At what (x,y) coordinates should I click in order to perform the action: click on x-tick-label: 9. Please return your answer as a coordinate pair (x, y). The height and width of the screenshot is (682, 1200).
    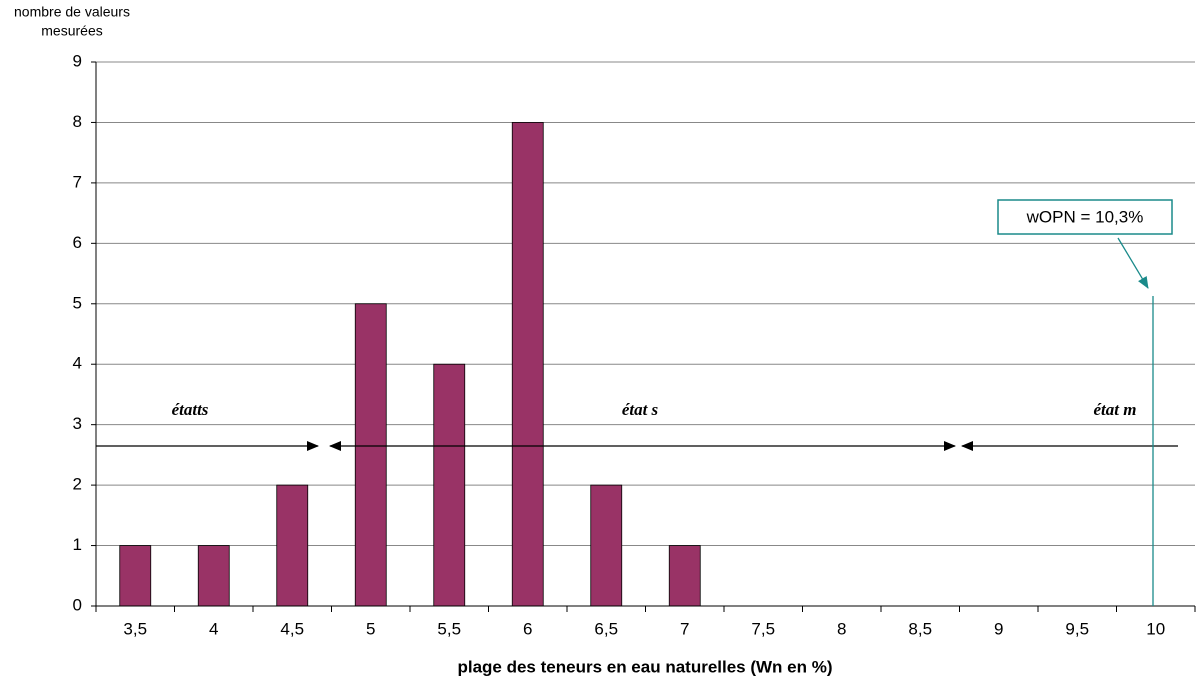
    Looking at the image, I should click on (998, 628).